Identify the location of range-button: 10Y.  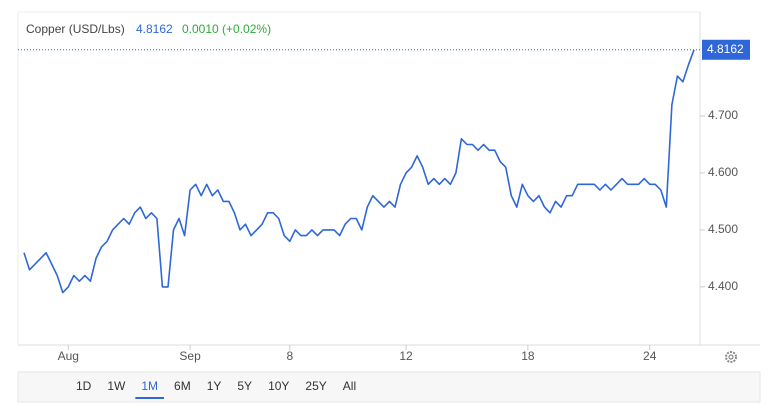
(278, 386).